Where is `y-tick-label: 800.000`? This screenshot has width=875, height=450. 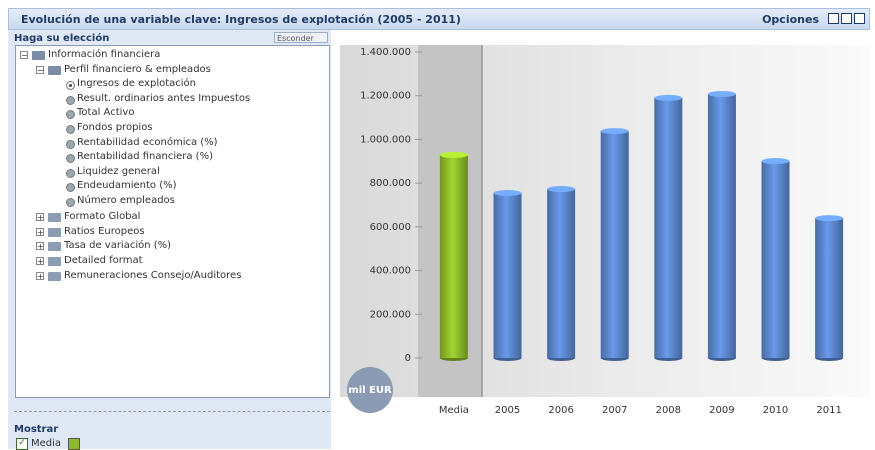
y-tick-label: 800.000 is located at coordinates (390, 183).